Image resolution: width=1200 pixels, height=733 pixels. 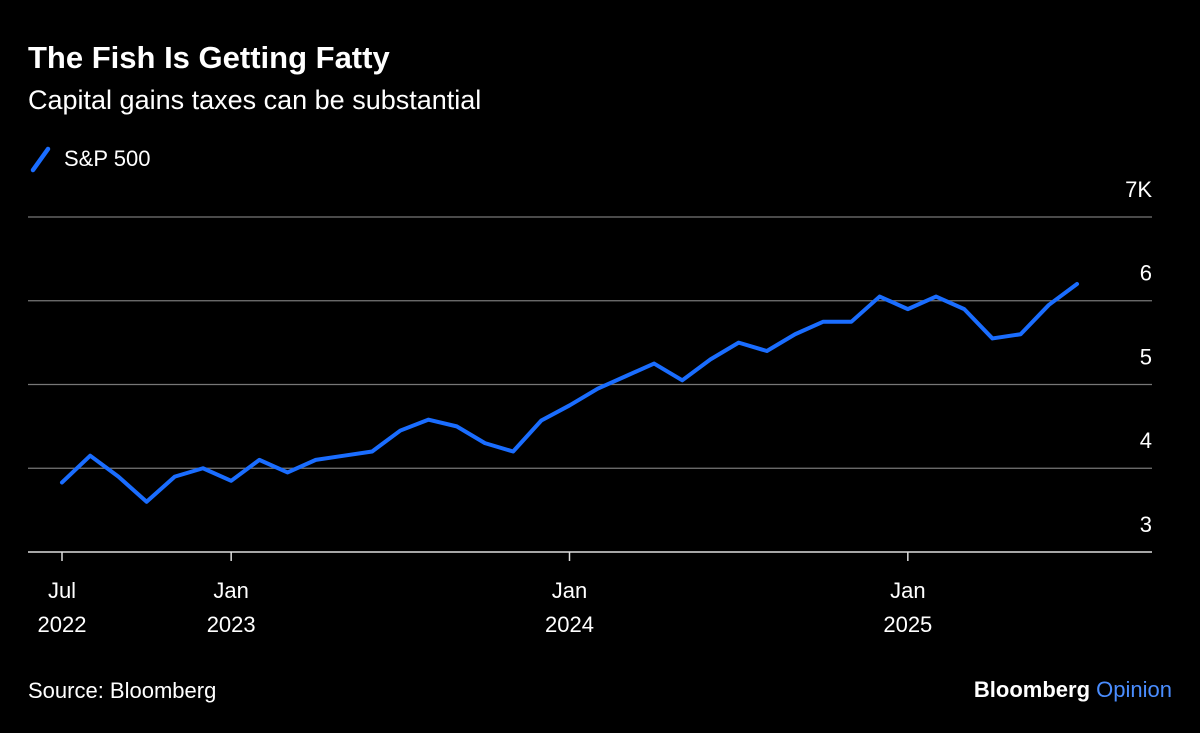 I want to click on y-tick-label: 7K, so click(x=1138, y=189).